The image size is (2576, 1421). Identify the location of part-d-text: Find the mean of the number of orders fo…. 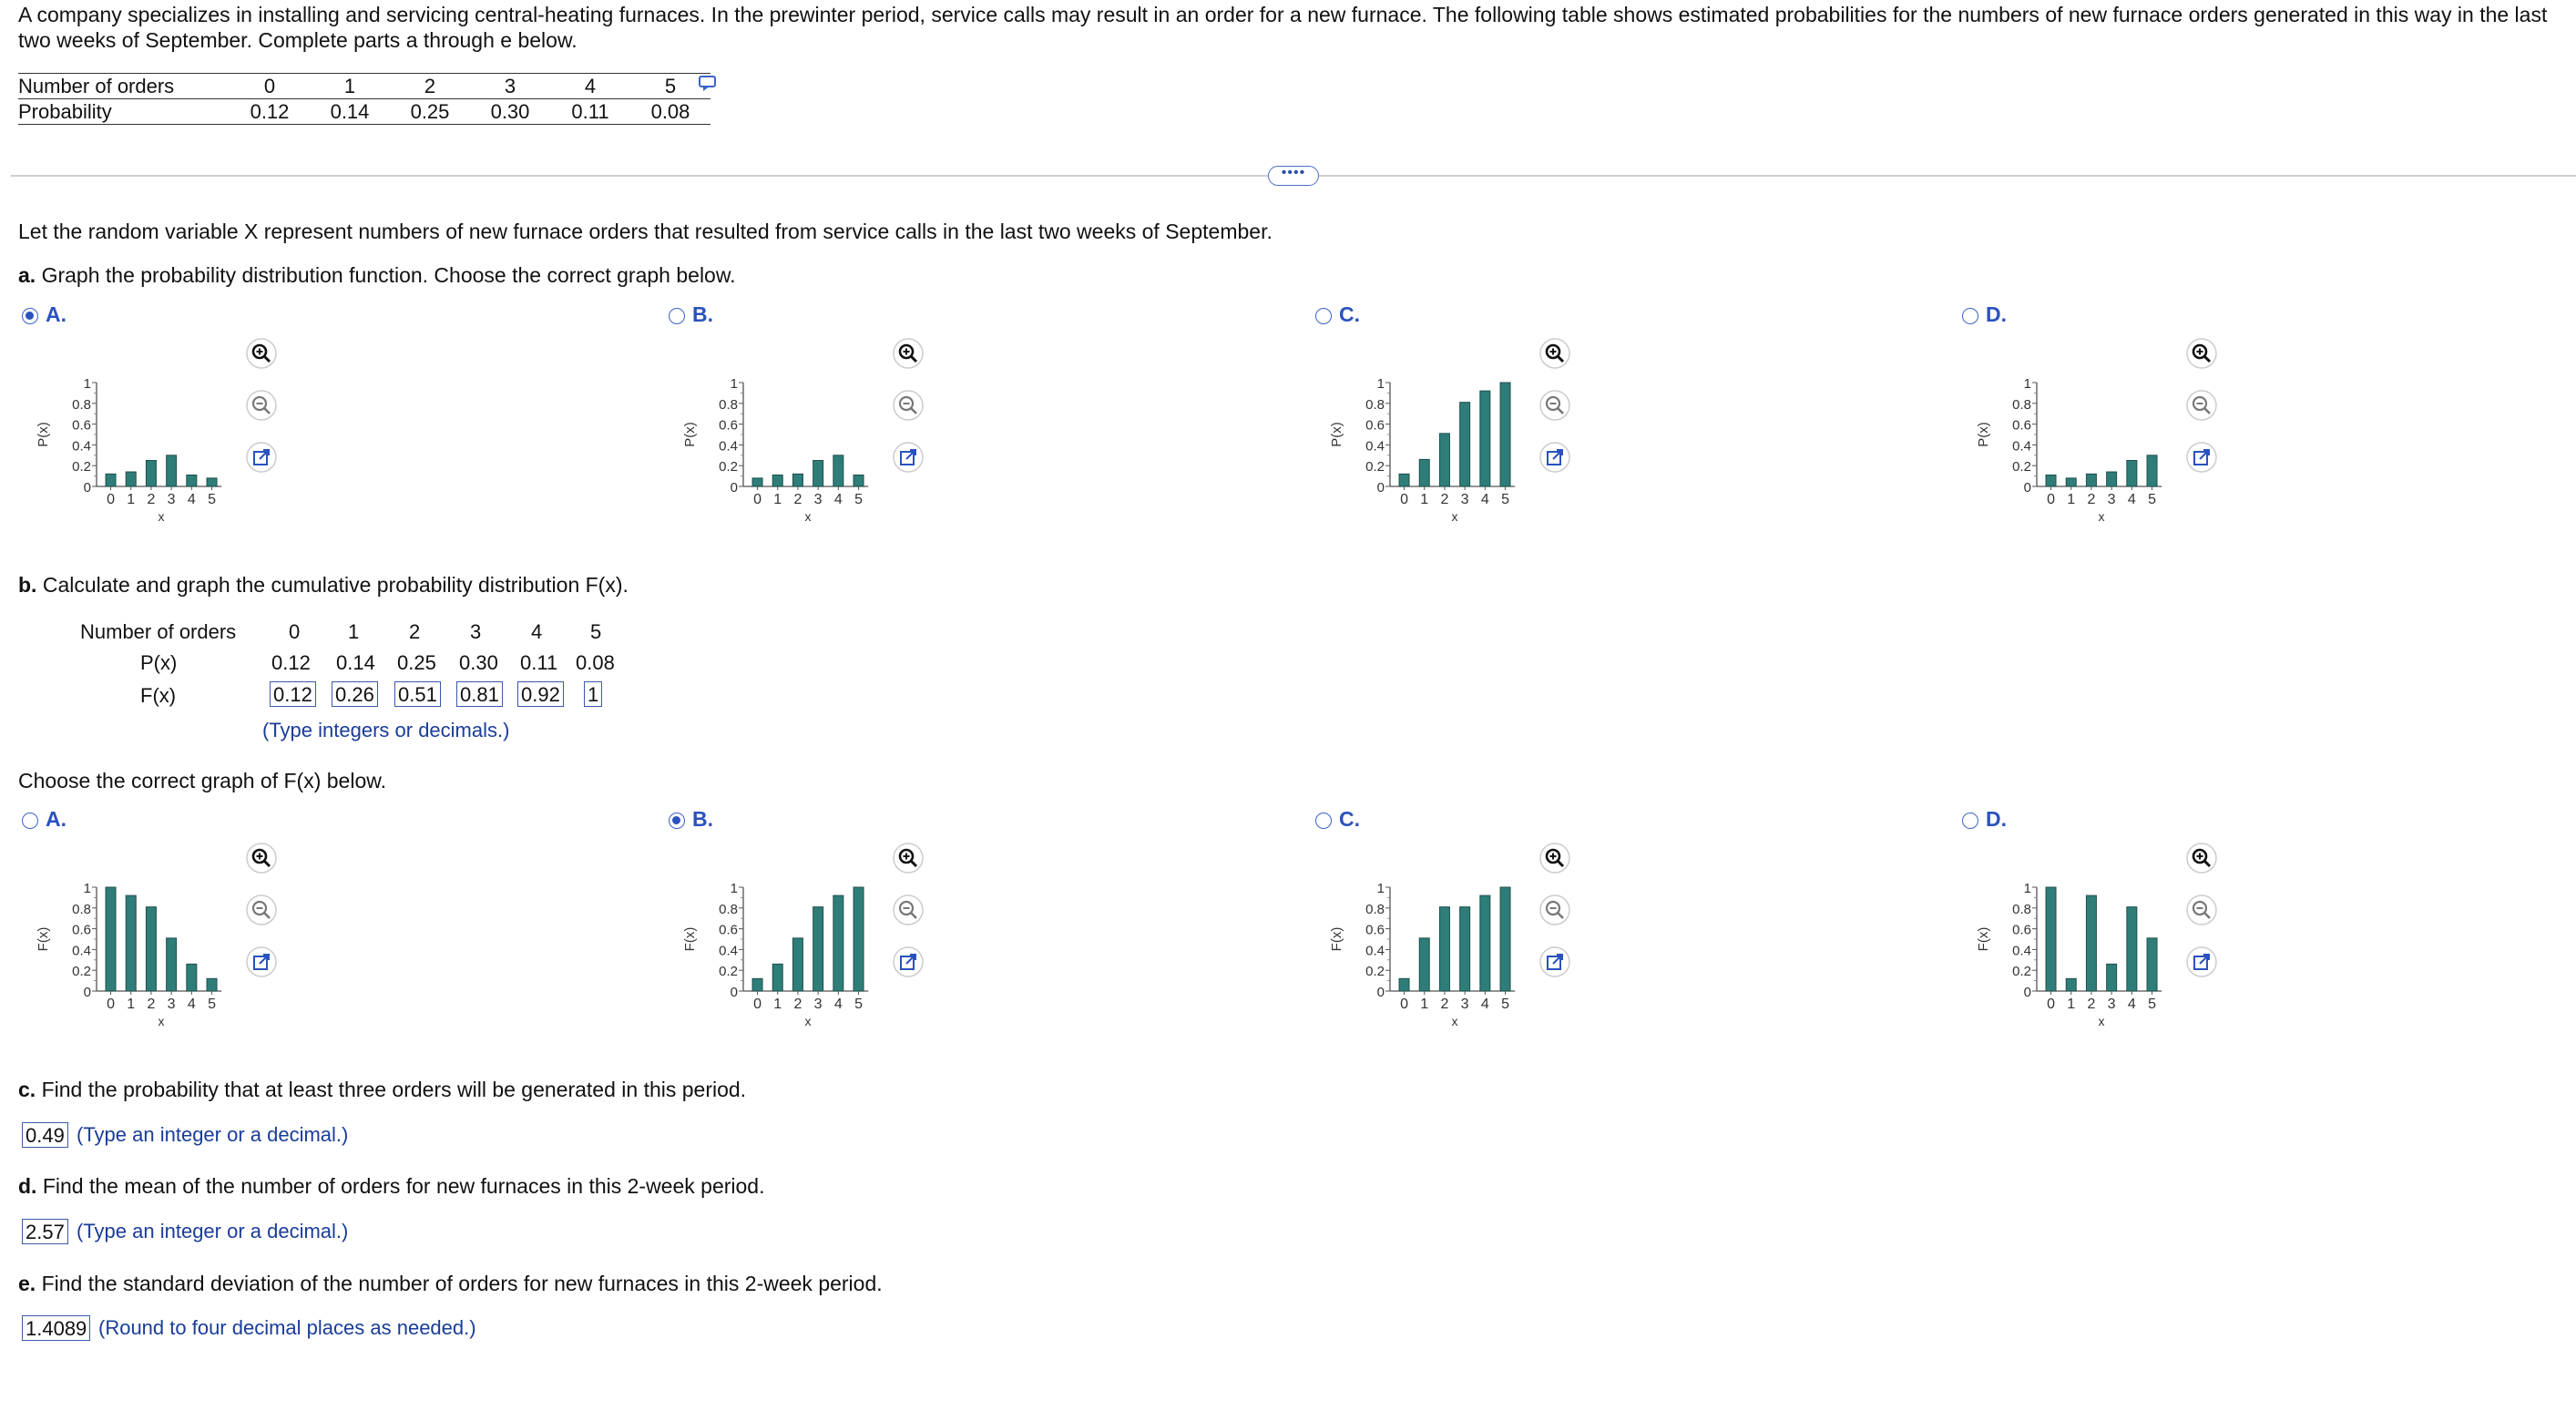
(400, 1186).